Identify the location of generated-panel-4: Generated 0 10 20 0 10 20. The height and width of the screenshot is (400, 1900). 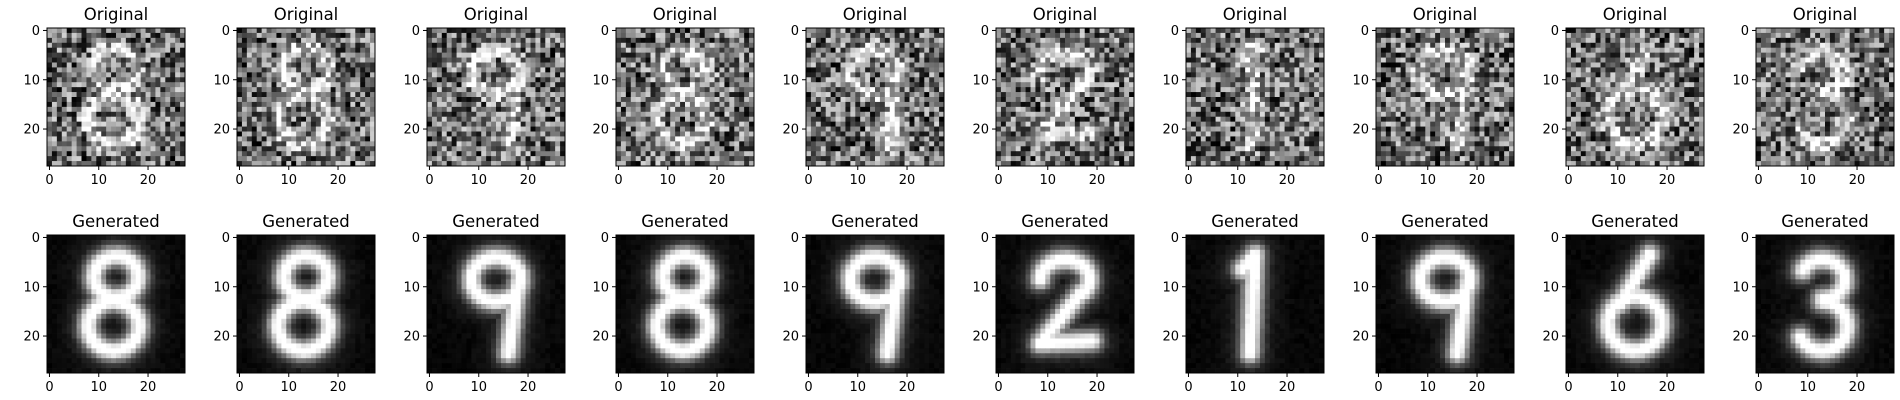
(673, 303).